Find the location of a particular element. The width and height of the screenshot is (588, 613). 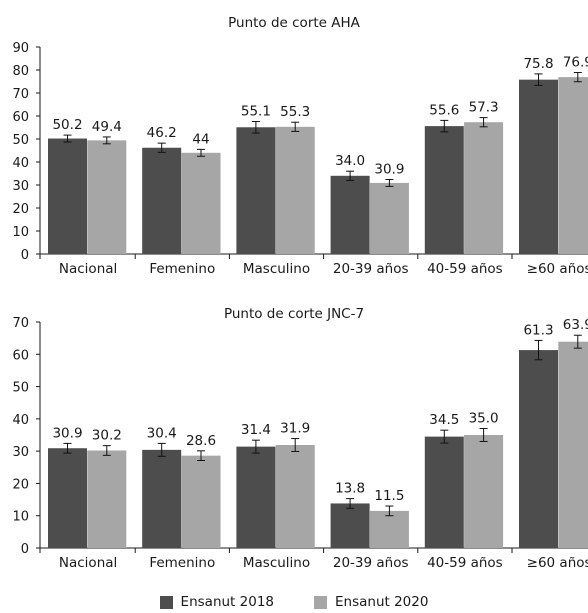

chart1-data-label: 57.3 is located at coordinates (484, 108).